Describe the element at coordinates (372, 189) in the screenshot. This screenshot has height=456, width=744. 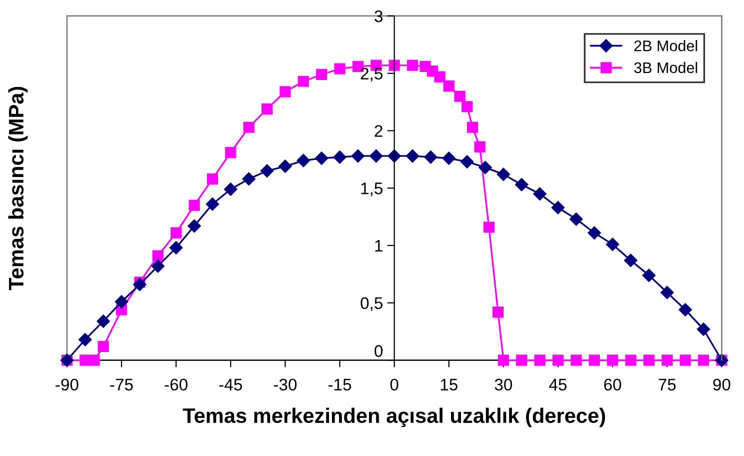
I see `y-tick-label: 1,5` at that location.